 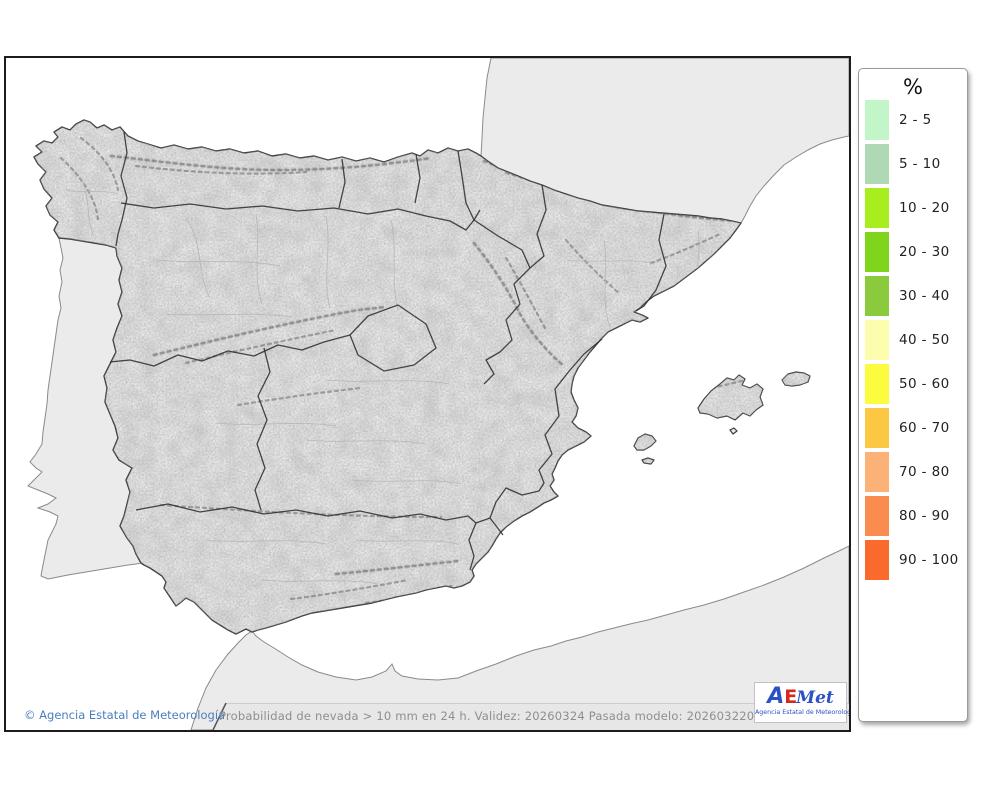 I want to click on legend-label: 80 - 90, so click(x=924, y=516).